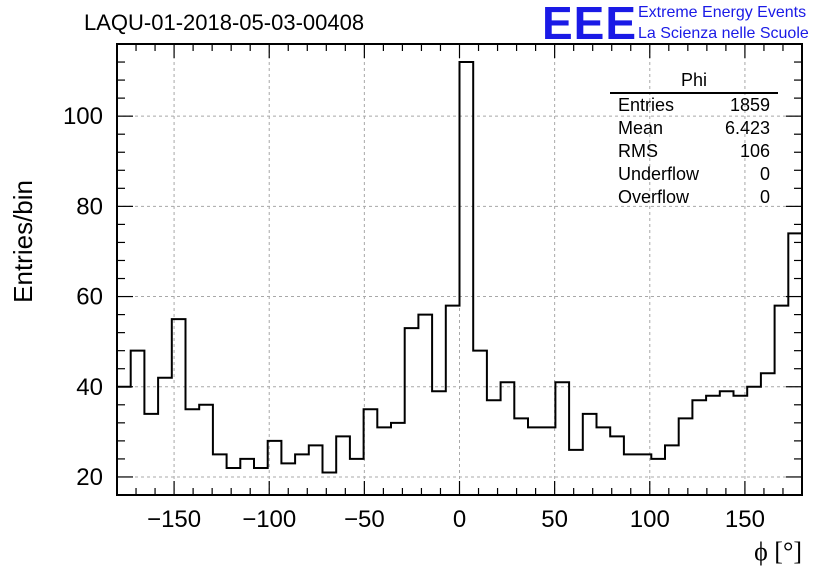  What do you see at coordinates (224, 22) in the screenshot?
I see `chart-title: LAQU-01-2018-05-03-00408` at bounding box center [224, 22].